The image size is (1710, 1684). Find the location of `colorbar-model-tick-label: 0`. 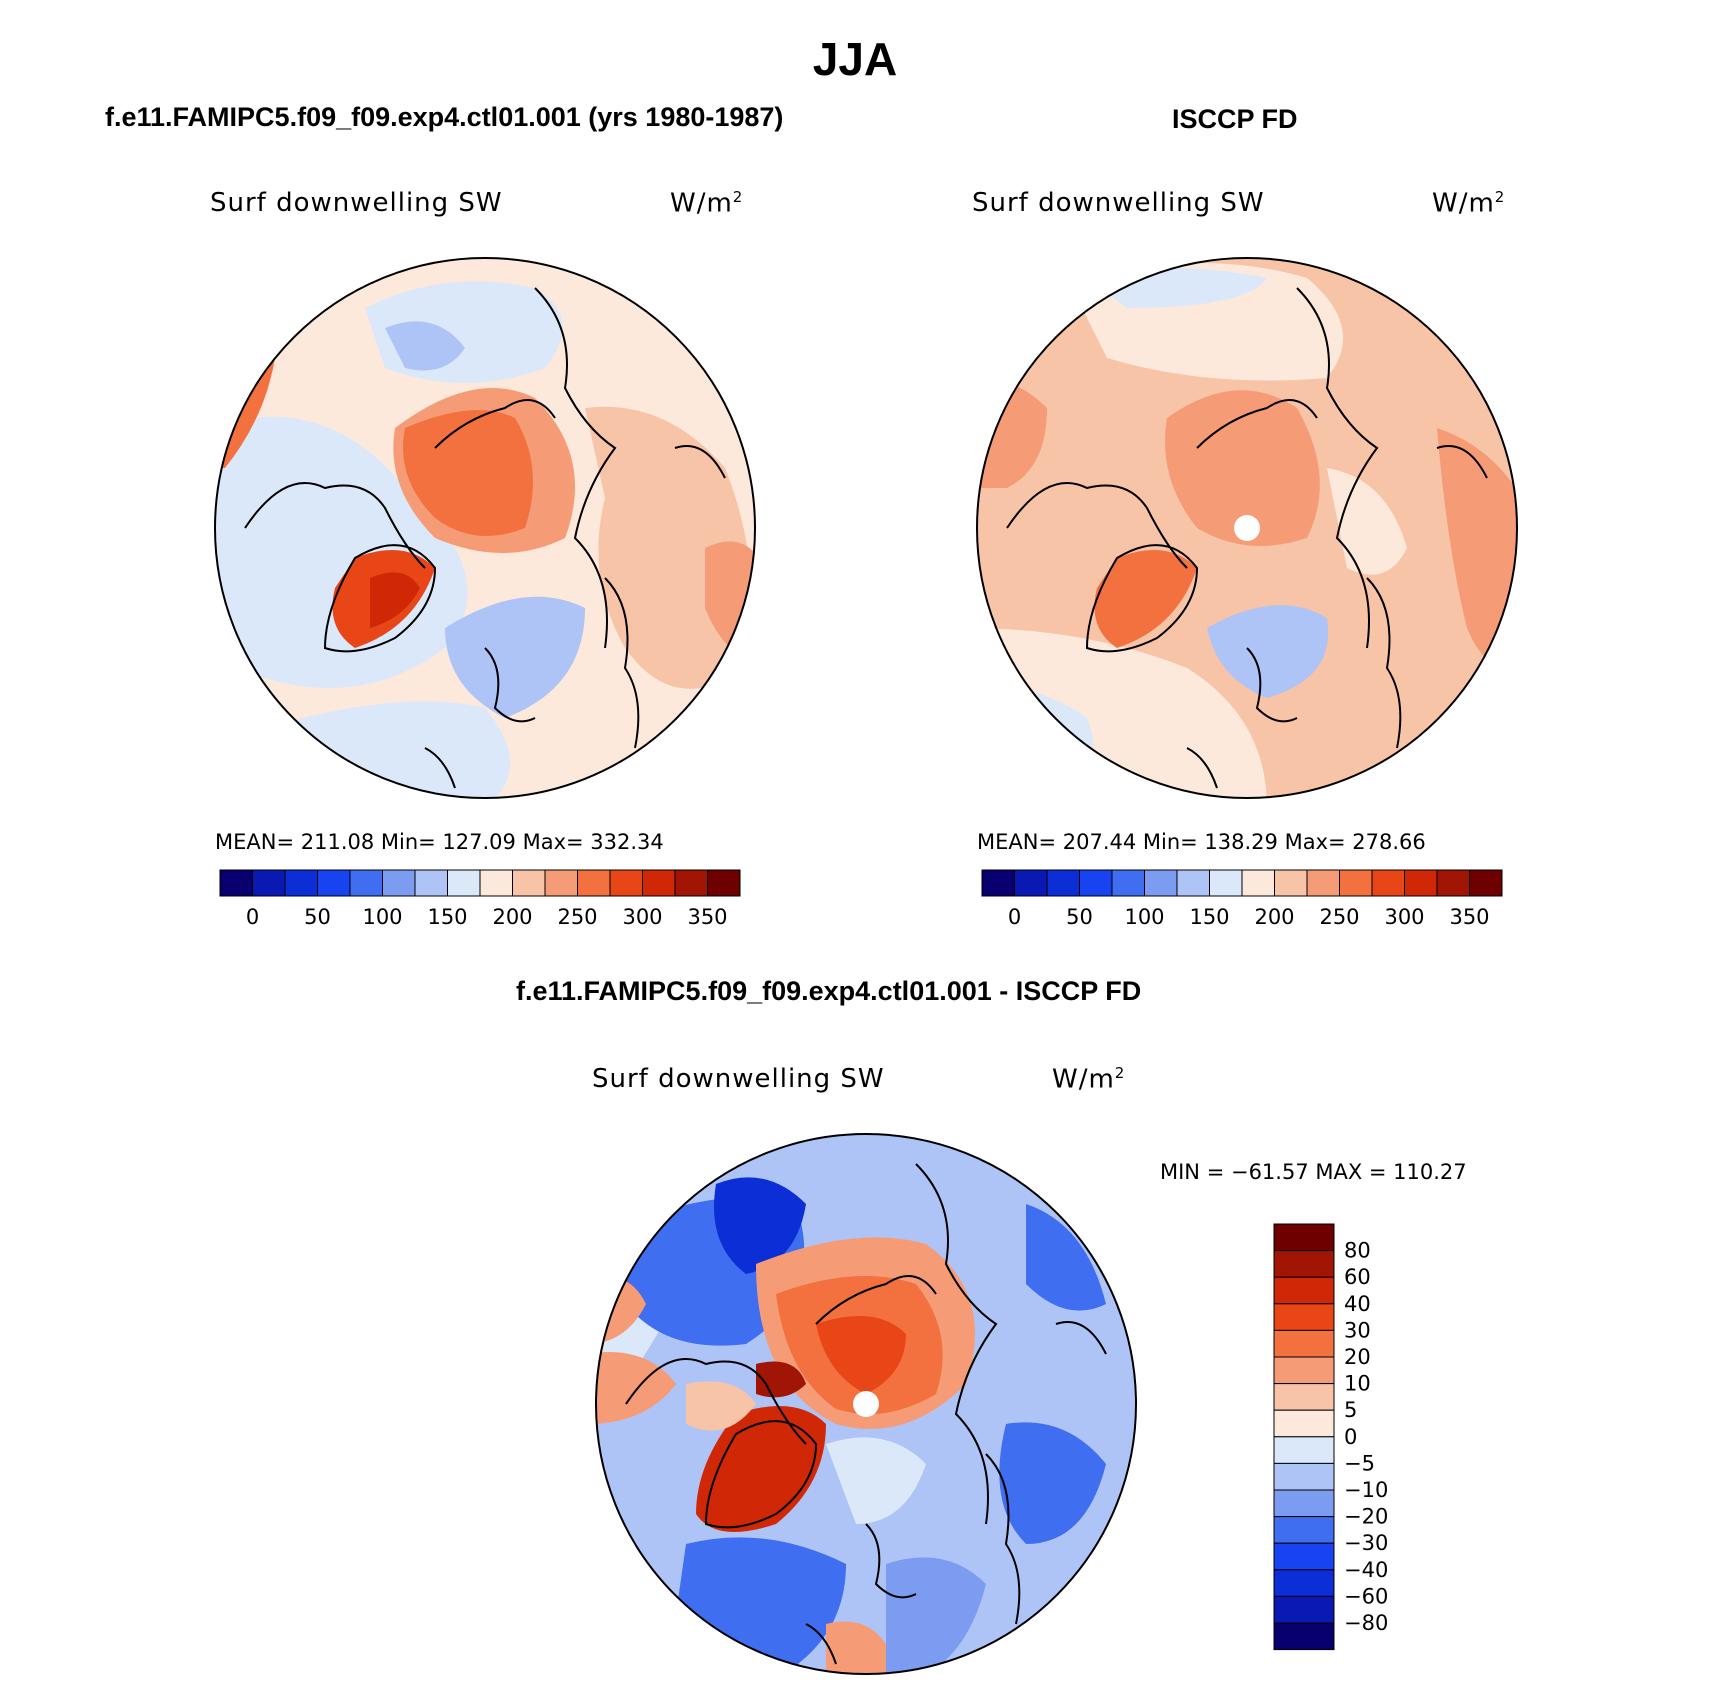

colorbar-model-tick-label: 0 is located at coordinates (252, 917).